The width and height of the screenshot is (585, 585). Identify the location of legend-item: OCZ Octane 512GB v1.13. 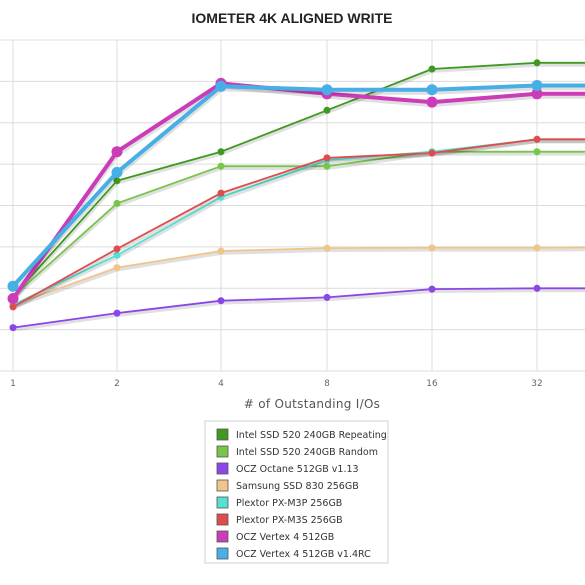
(287, 468).